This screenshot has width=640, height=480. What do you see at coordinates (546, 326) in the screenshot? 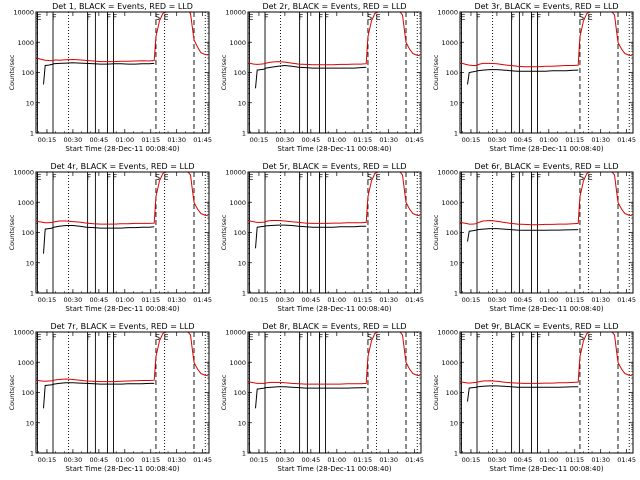
I see `panel-title: Det 9r, BLACK = Events, RED = LLD` at bounding box center [546, 326].